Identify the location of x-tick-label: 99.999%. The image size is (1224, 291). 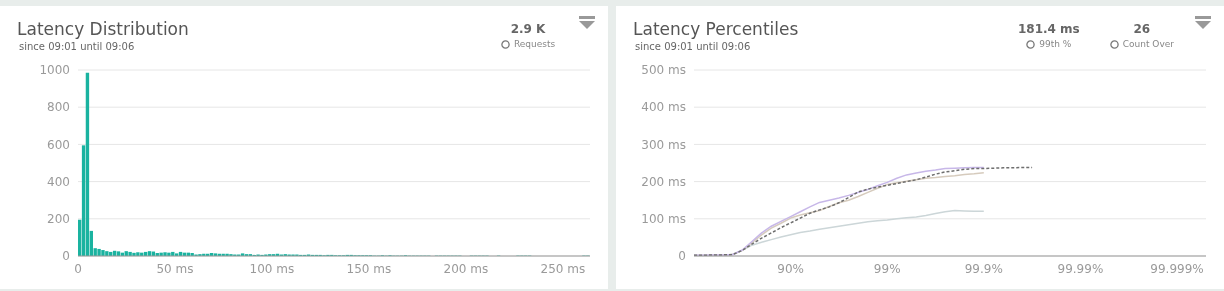
(1177, 268).